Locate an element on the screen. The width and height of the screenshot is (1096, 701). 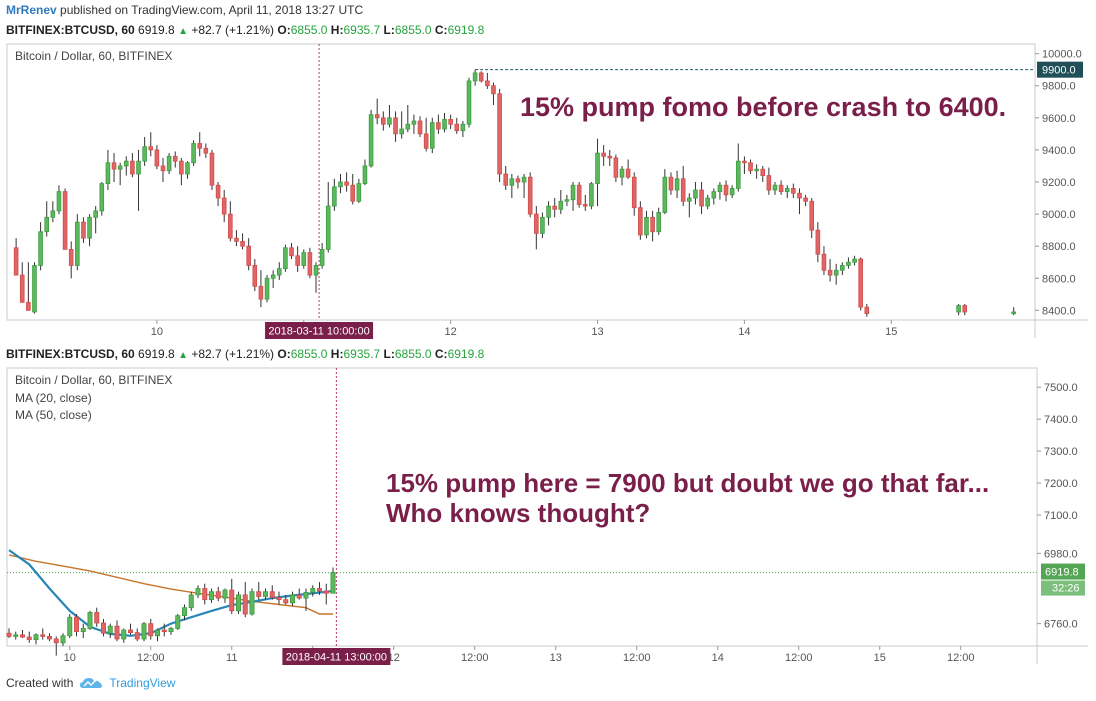
author-link: MrRenev is located at coordinates (31, 10).